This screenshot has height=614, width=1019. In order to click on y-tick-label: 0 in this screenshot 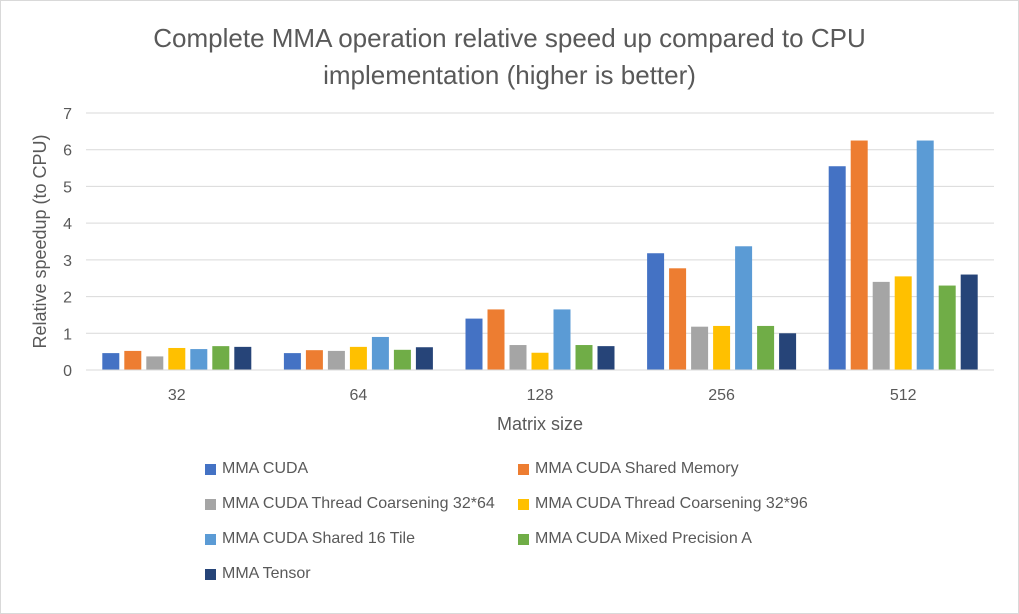, I will do `click(67, 371)`.